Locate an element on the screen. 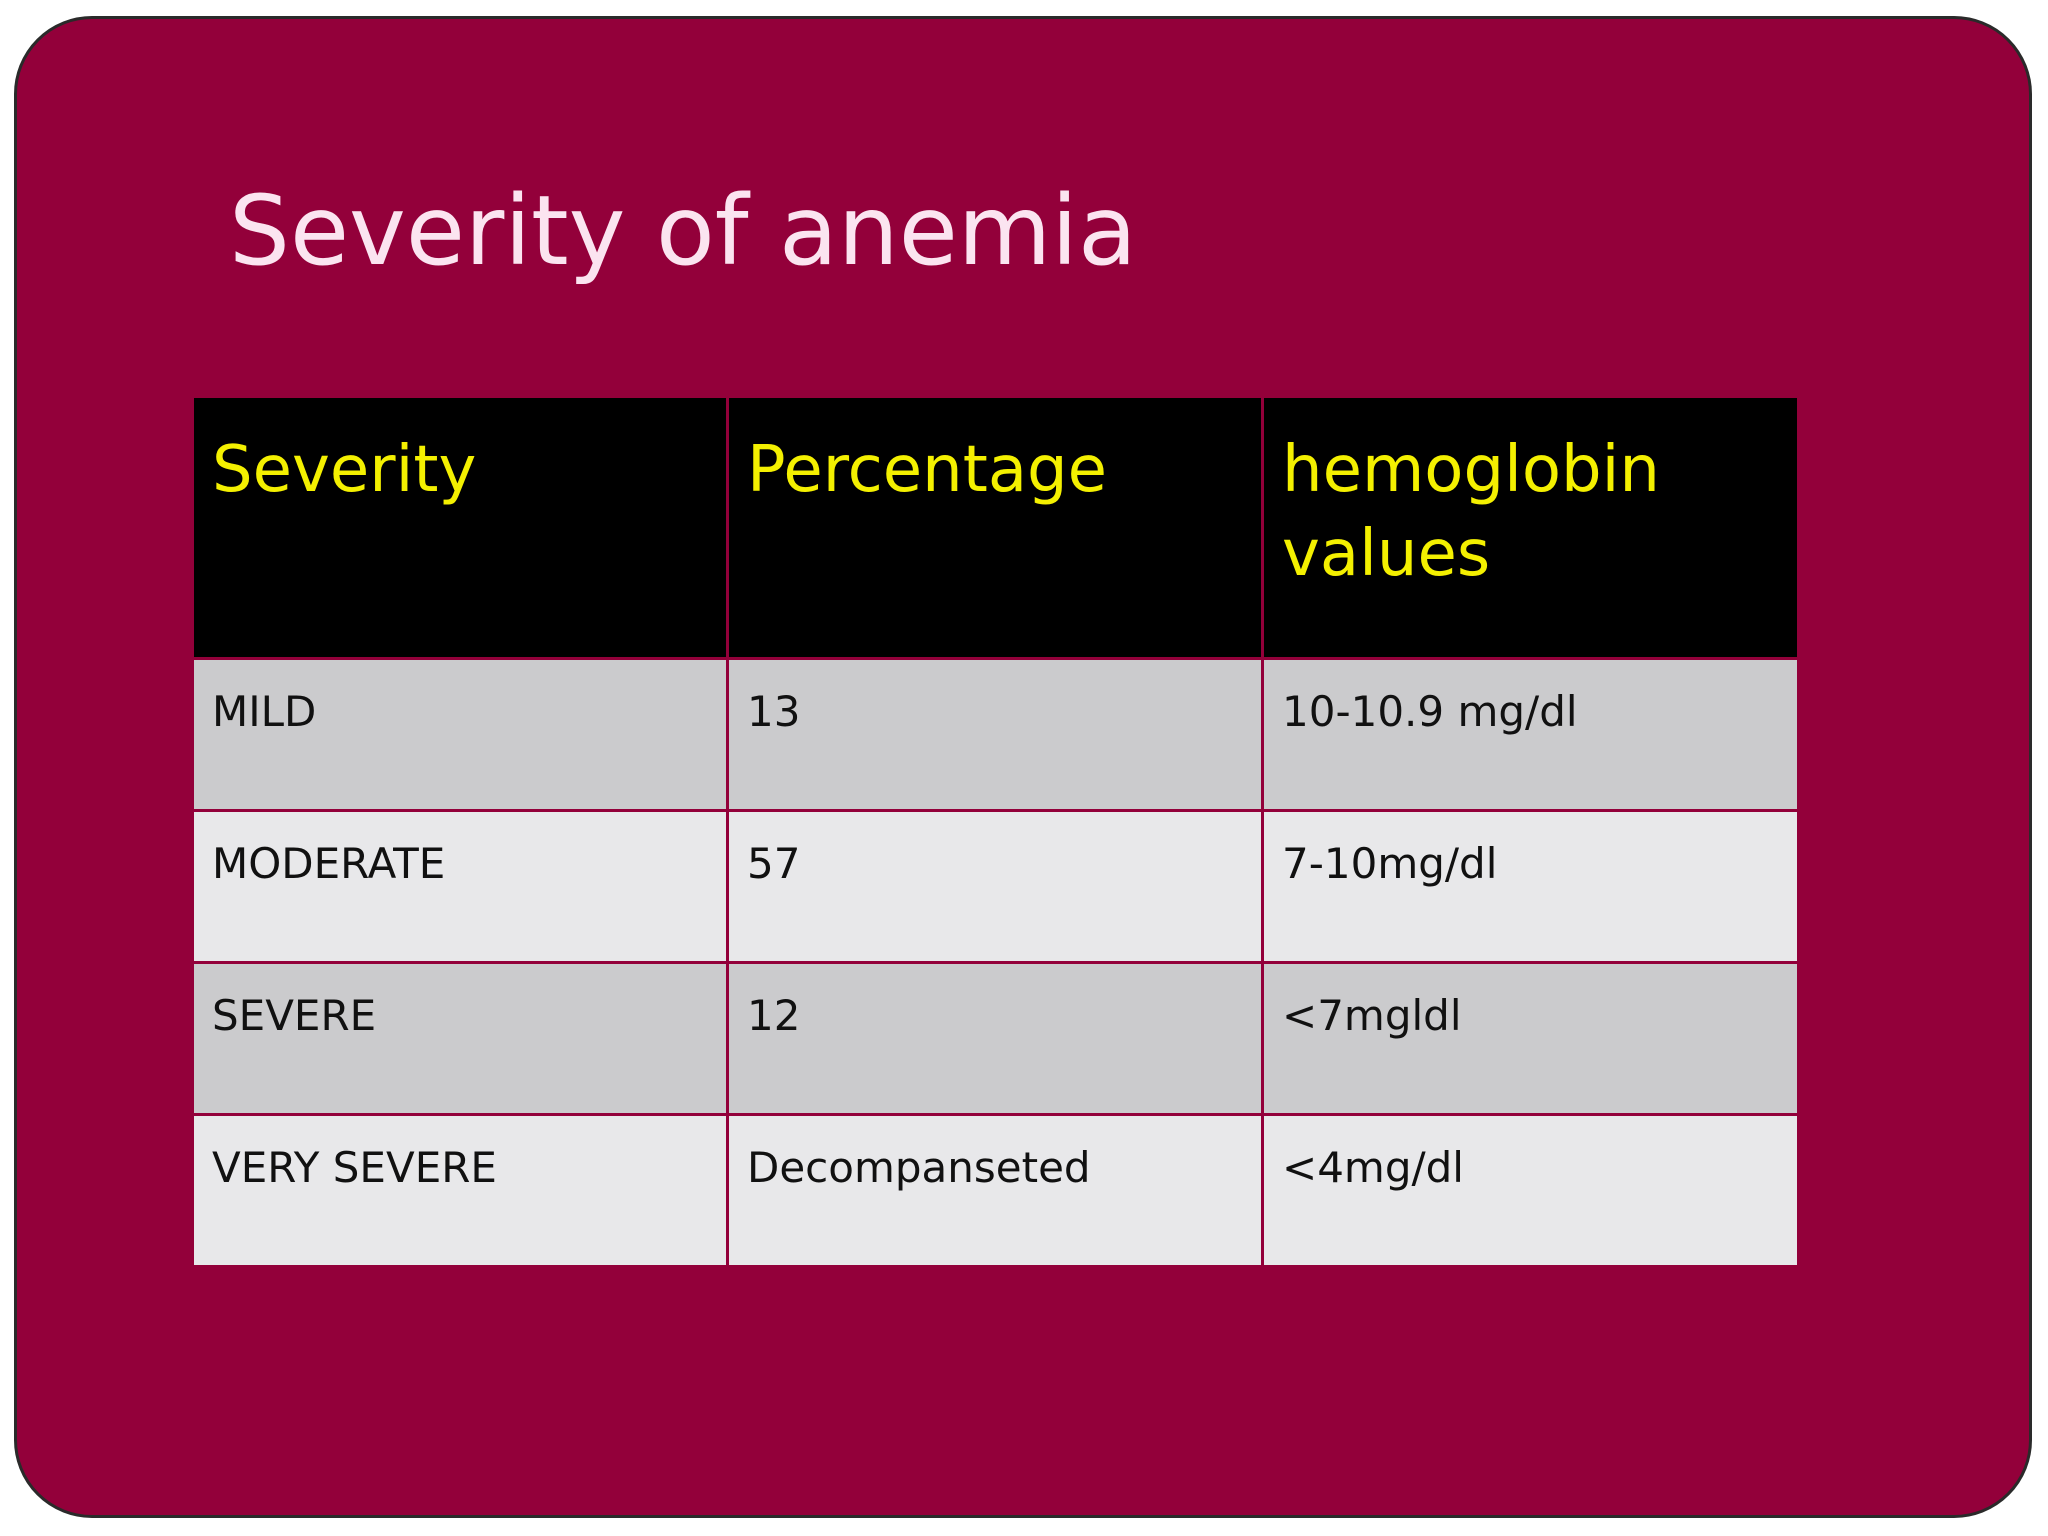  cell-severity: MILD is located at coordinates (460, 734).